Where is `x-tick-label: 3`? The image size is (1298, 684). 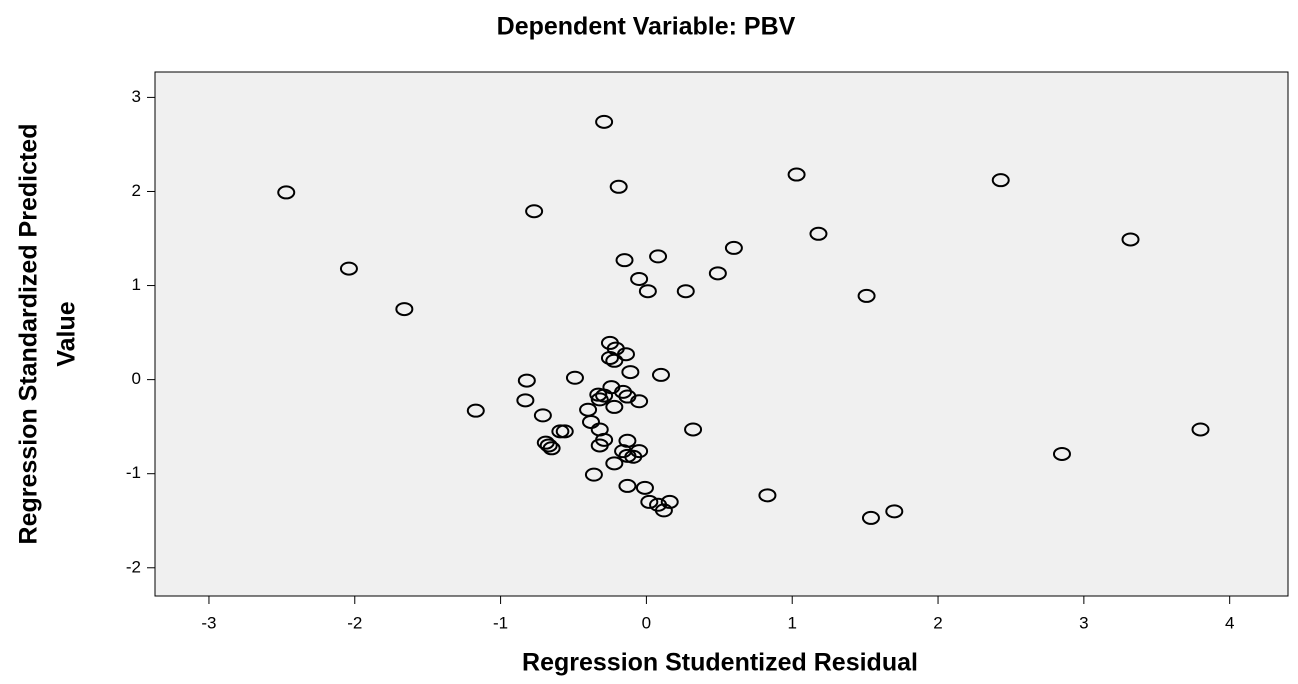 x-tick-label: 3 is located at coordinates (1083, 622).